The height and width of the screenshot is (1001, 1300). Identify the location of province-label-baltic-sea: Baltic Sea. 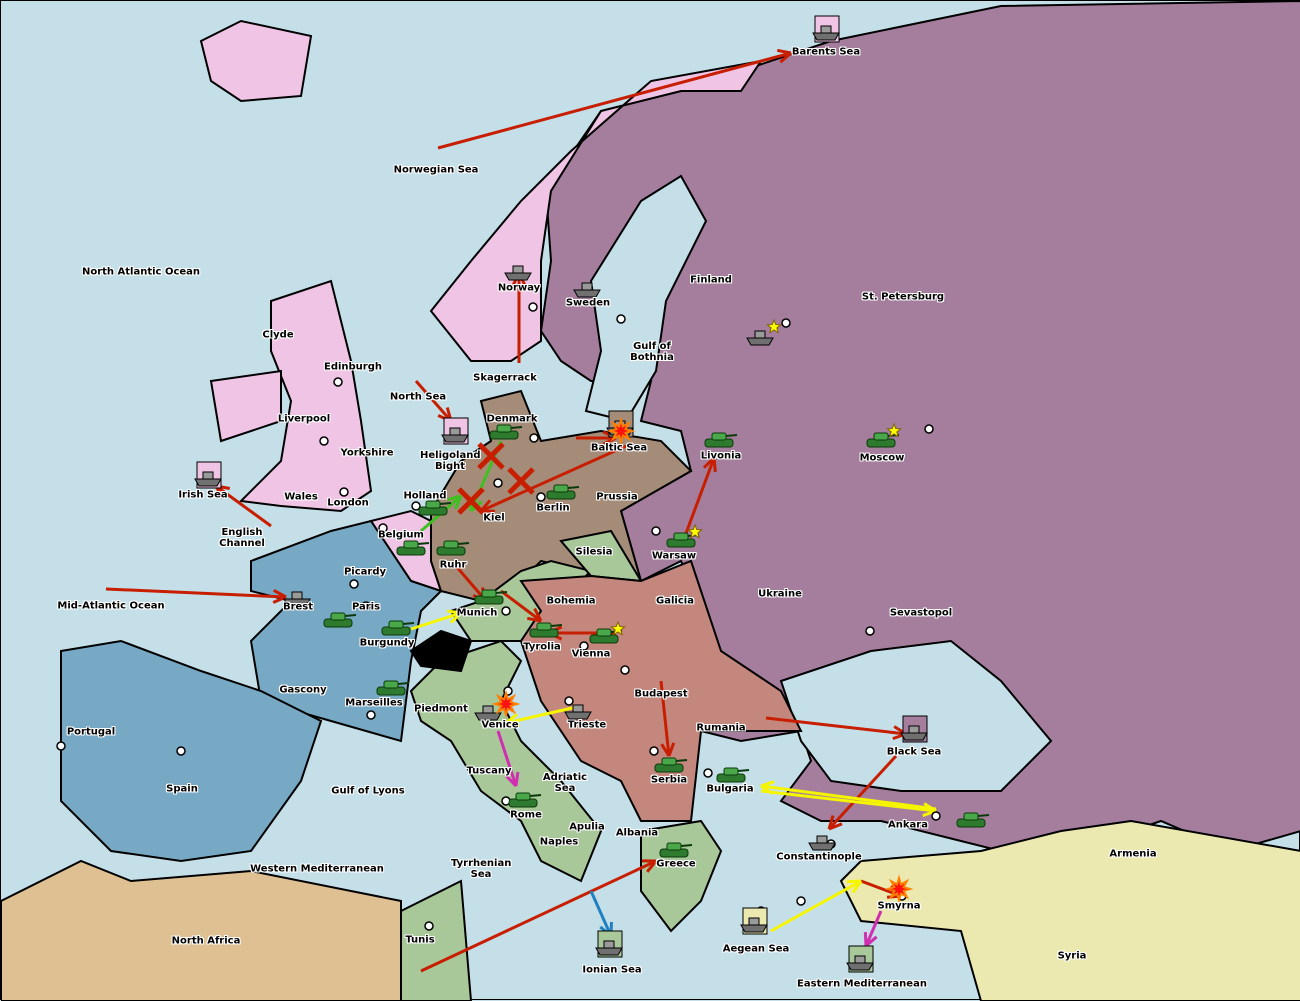
(619, 448).